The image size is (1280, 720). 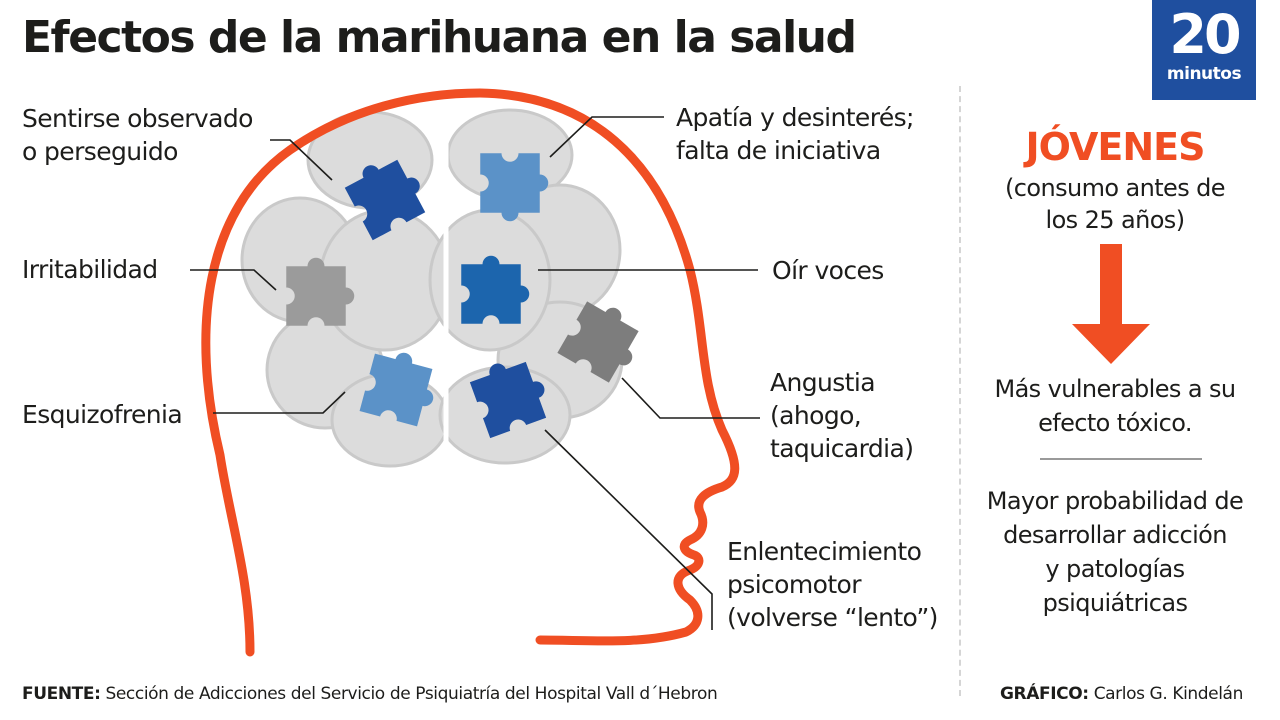 I want to click on puzzle-piece-voces, so click(x=495, y=289).